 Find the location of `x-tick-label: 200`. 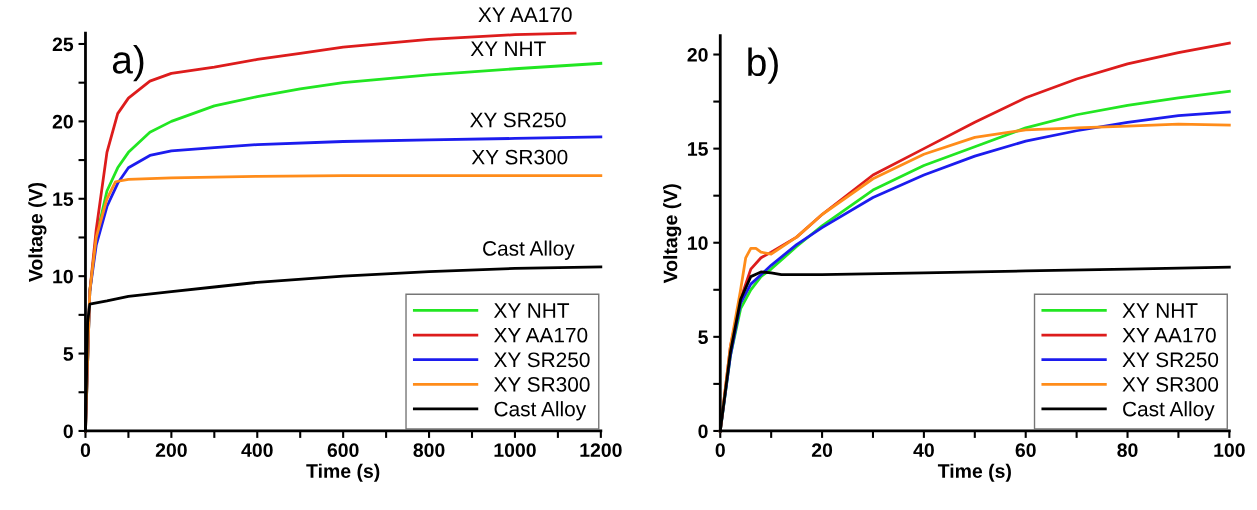

x-tick-label: 200 is located at coordinates (171, 450).